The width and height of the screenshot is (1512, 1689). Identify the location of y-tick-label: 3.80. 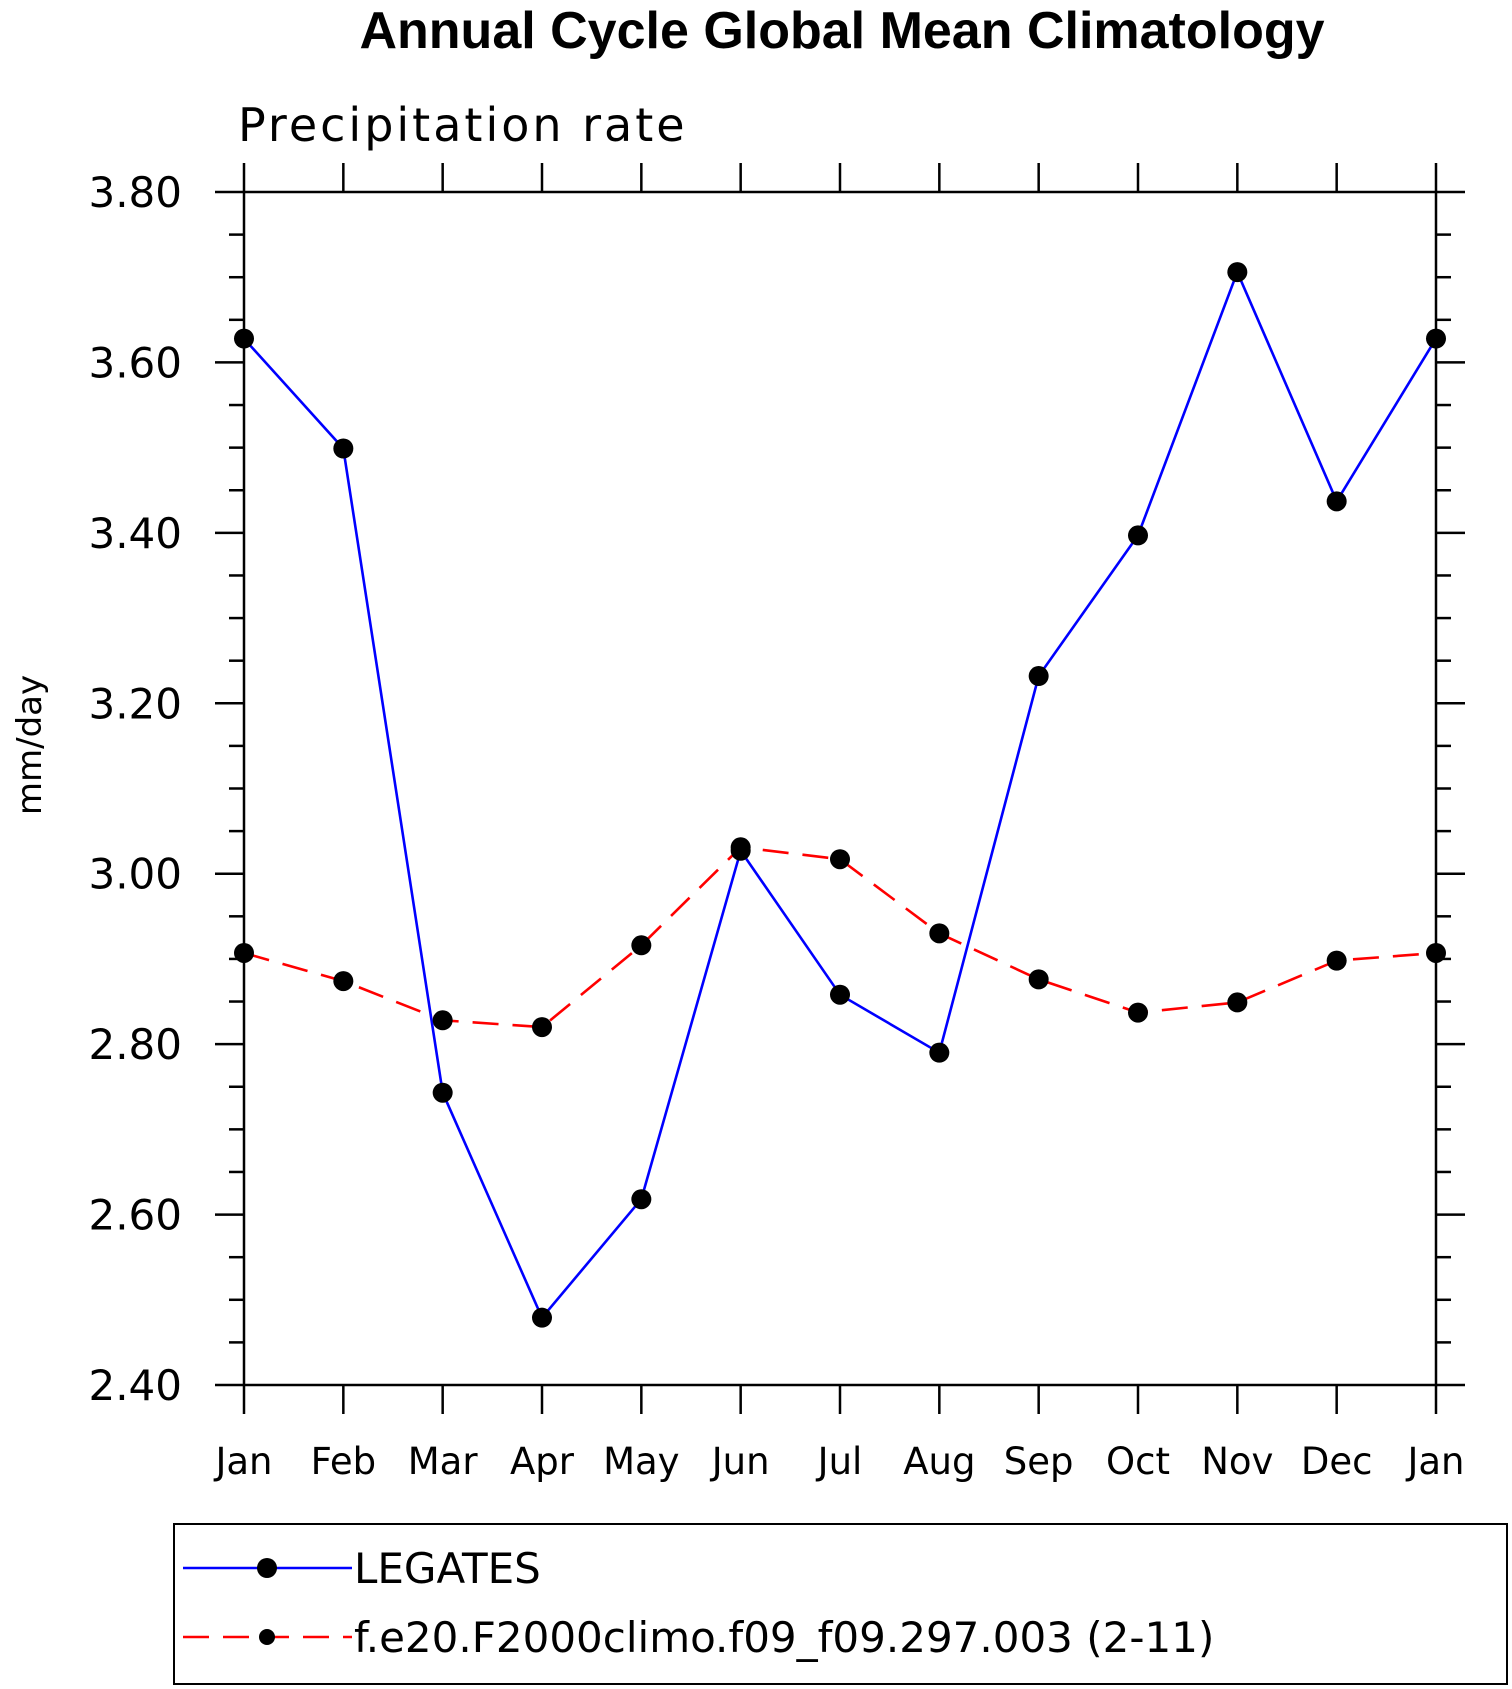
(135, 192).